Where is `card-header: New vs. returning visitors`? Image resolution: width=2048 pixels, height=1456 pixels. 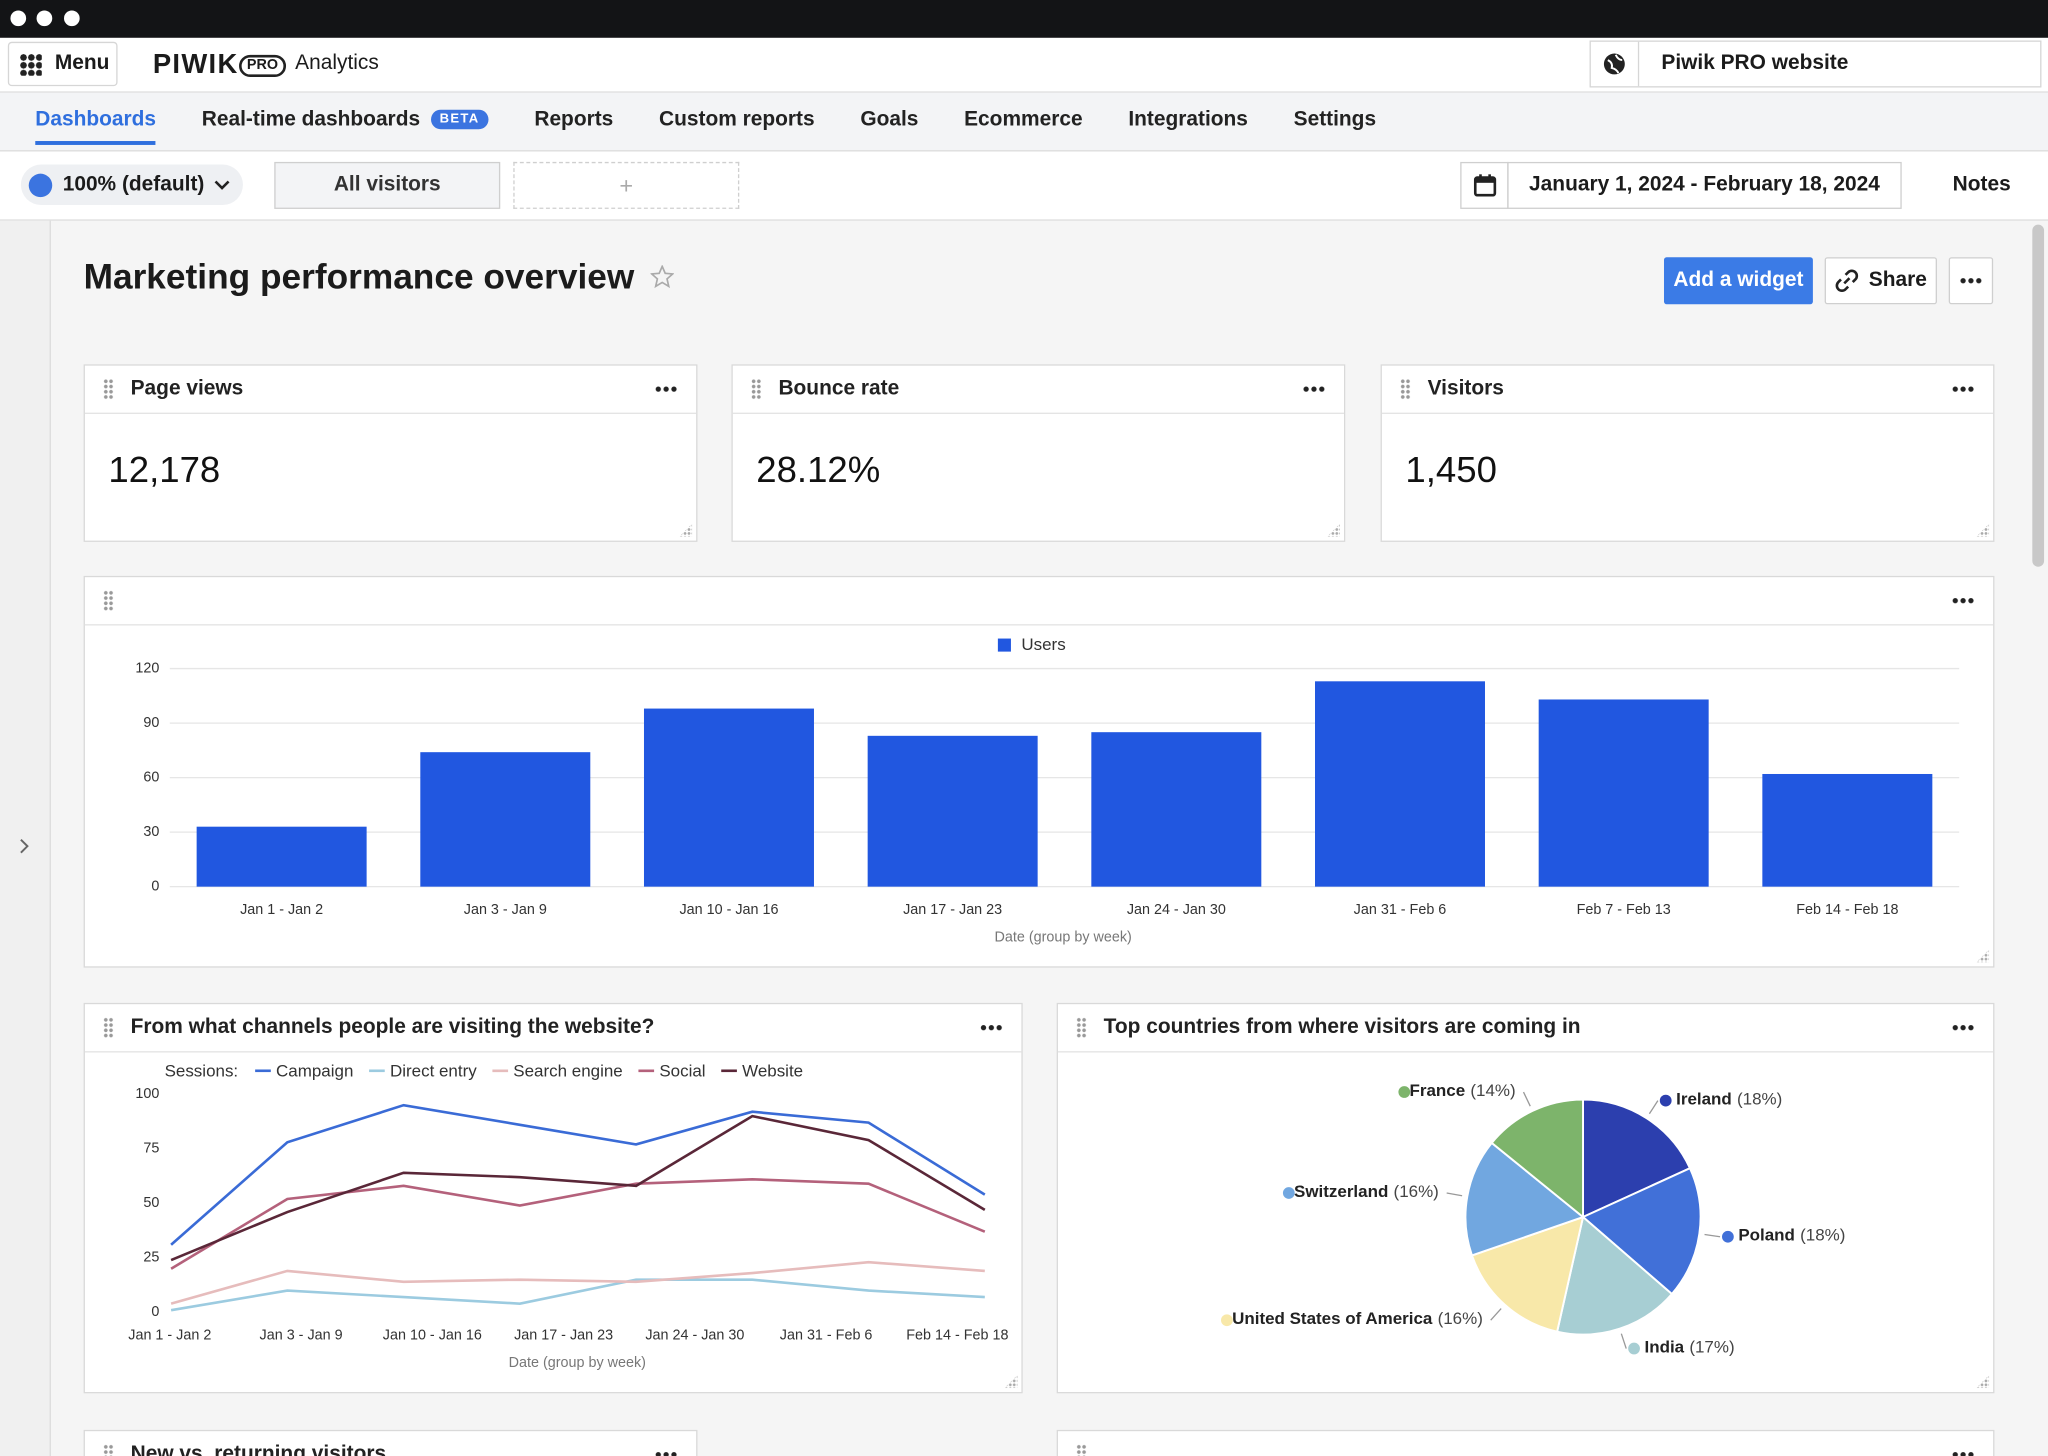
card-header: New vs. returning visitors is located at coordinates (390, 1443).